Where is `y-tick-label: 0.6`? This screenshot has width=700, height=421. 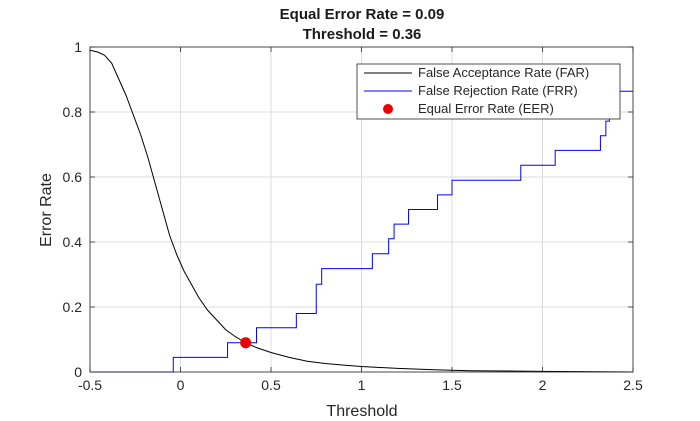 y-tick-label: 0.6 is located at coordinates (73, 177).